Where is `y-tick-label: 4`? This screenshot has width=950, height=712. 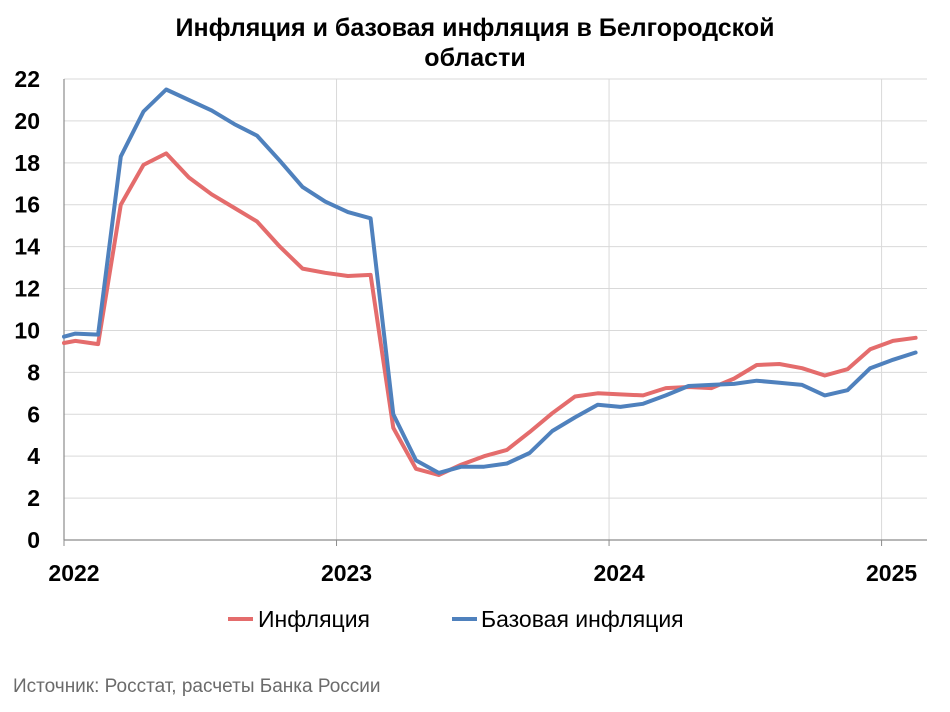
y-tick-label: 4 is located at coordinates (33, 456).